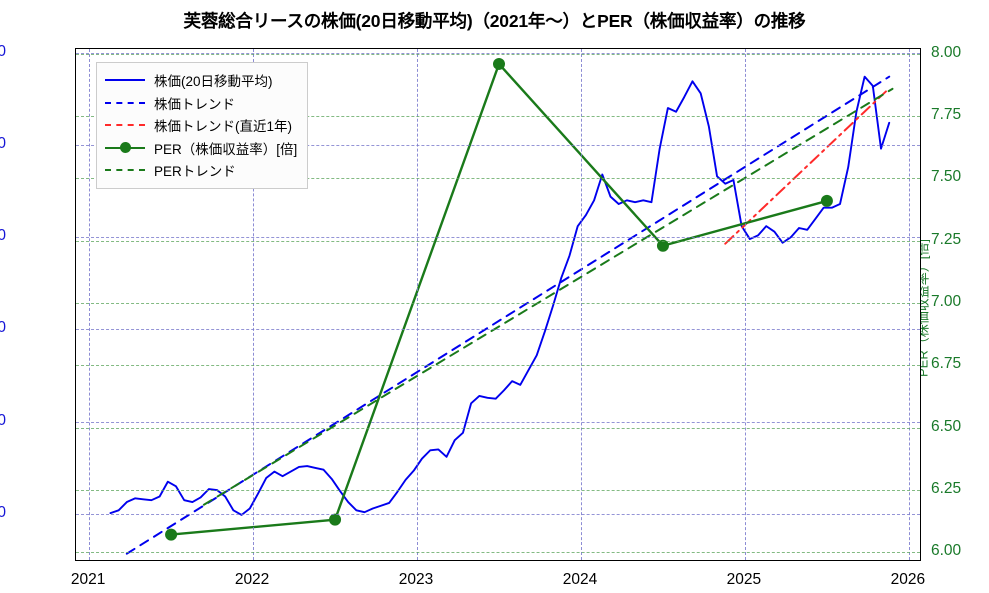  What do you see at coordinates (580, 579) in the screenshot?
I see `x-tick-label: 2024` at bounding box center [580, 579].